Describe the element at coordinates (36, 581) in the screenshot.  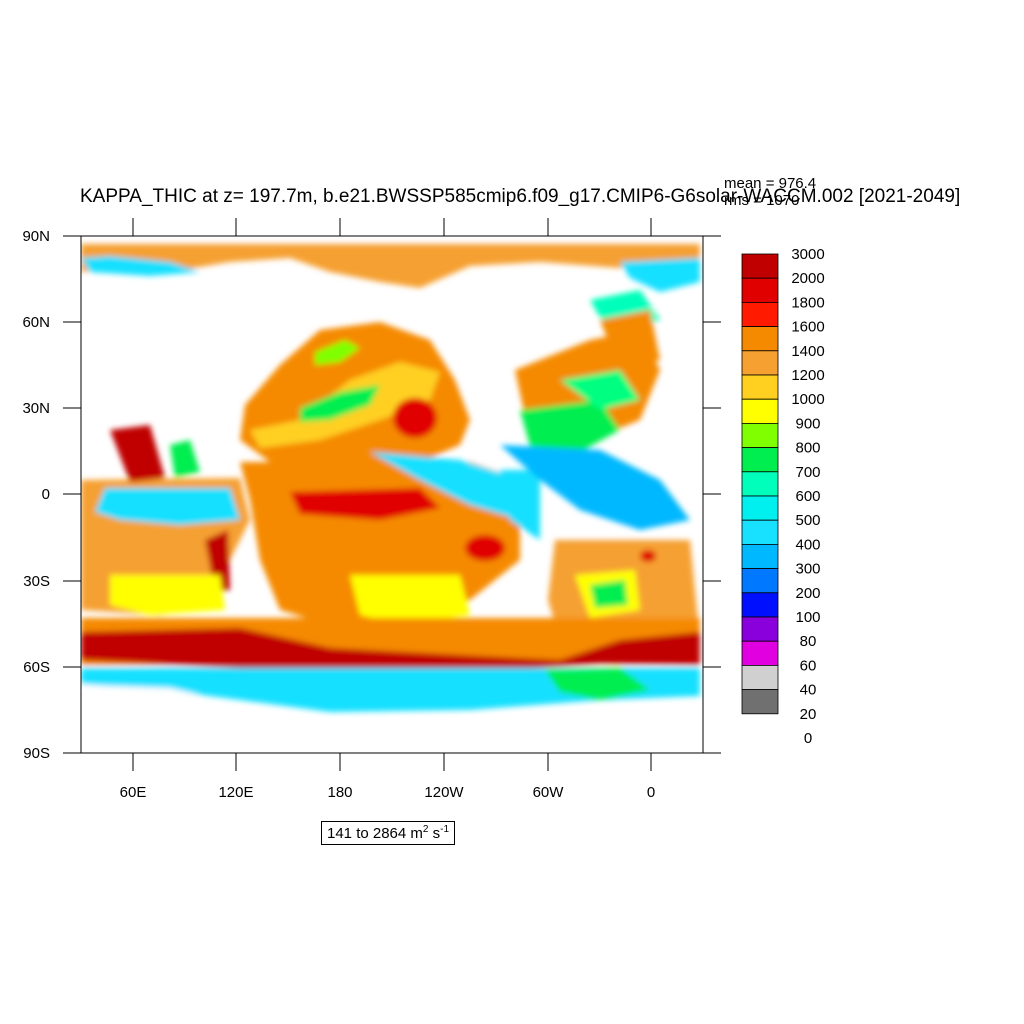
I see `lat-label: 30S` at that location.